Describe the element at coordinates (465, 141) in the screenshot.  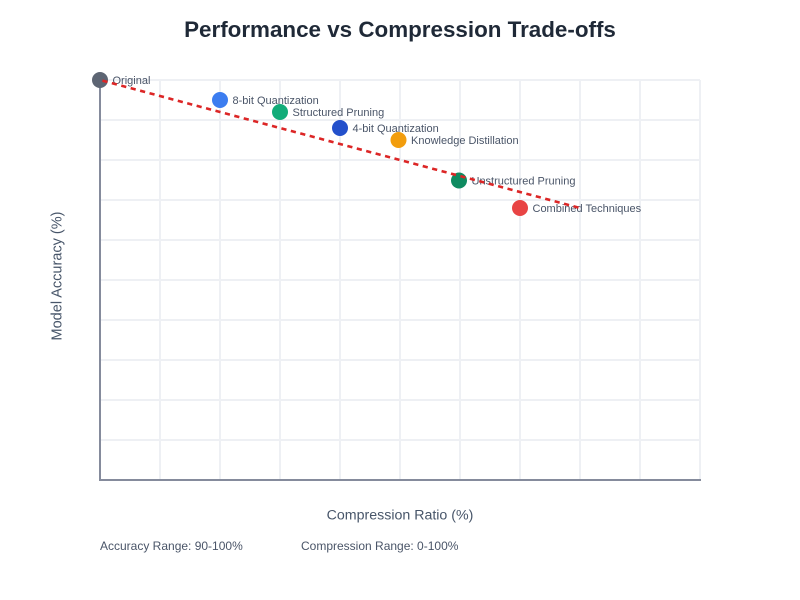
I see `svg-text: Knowledge Distillation` at that location.